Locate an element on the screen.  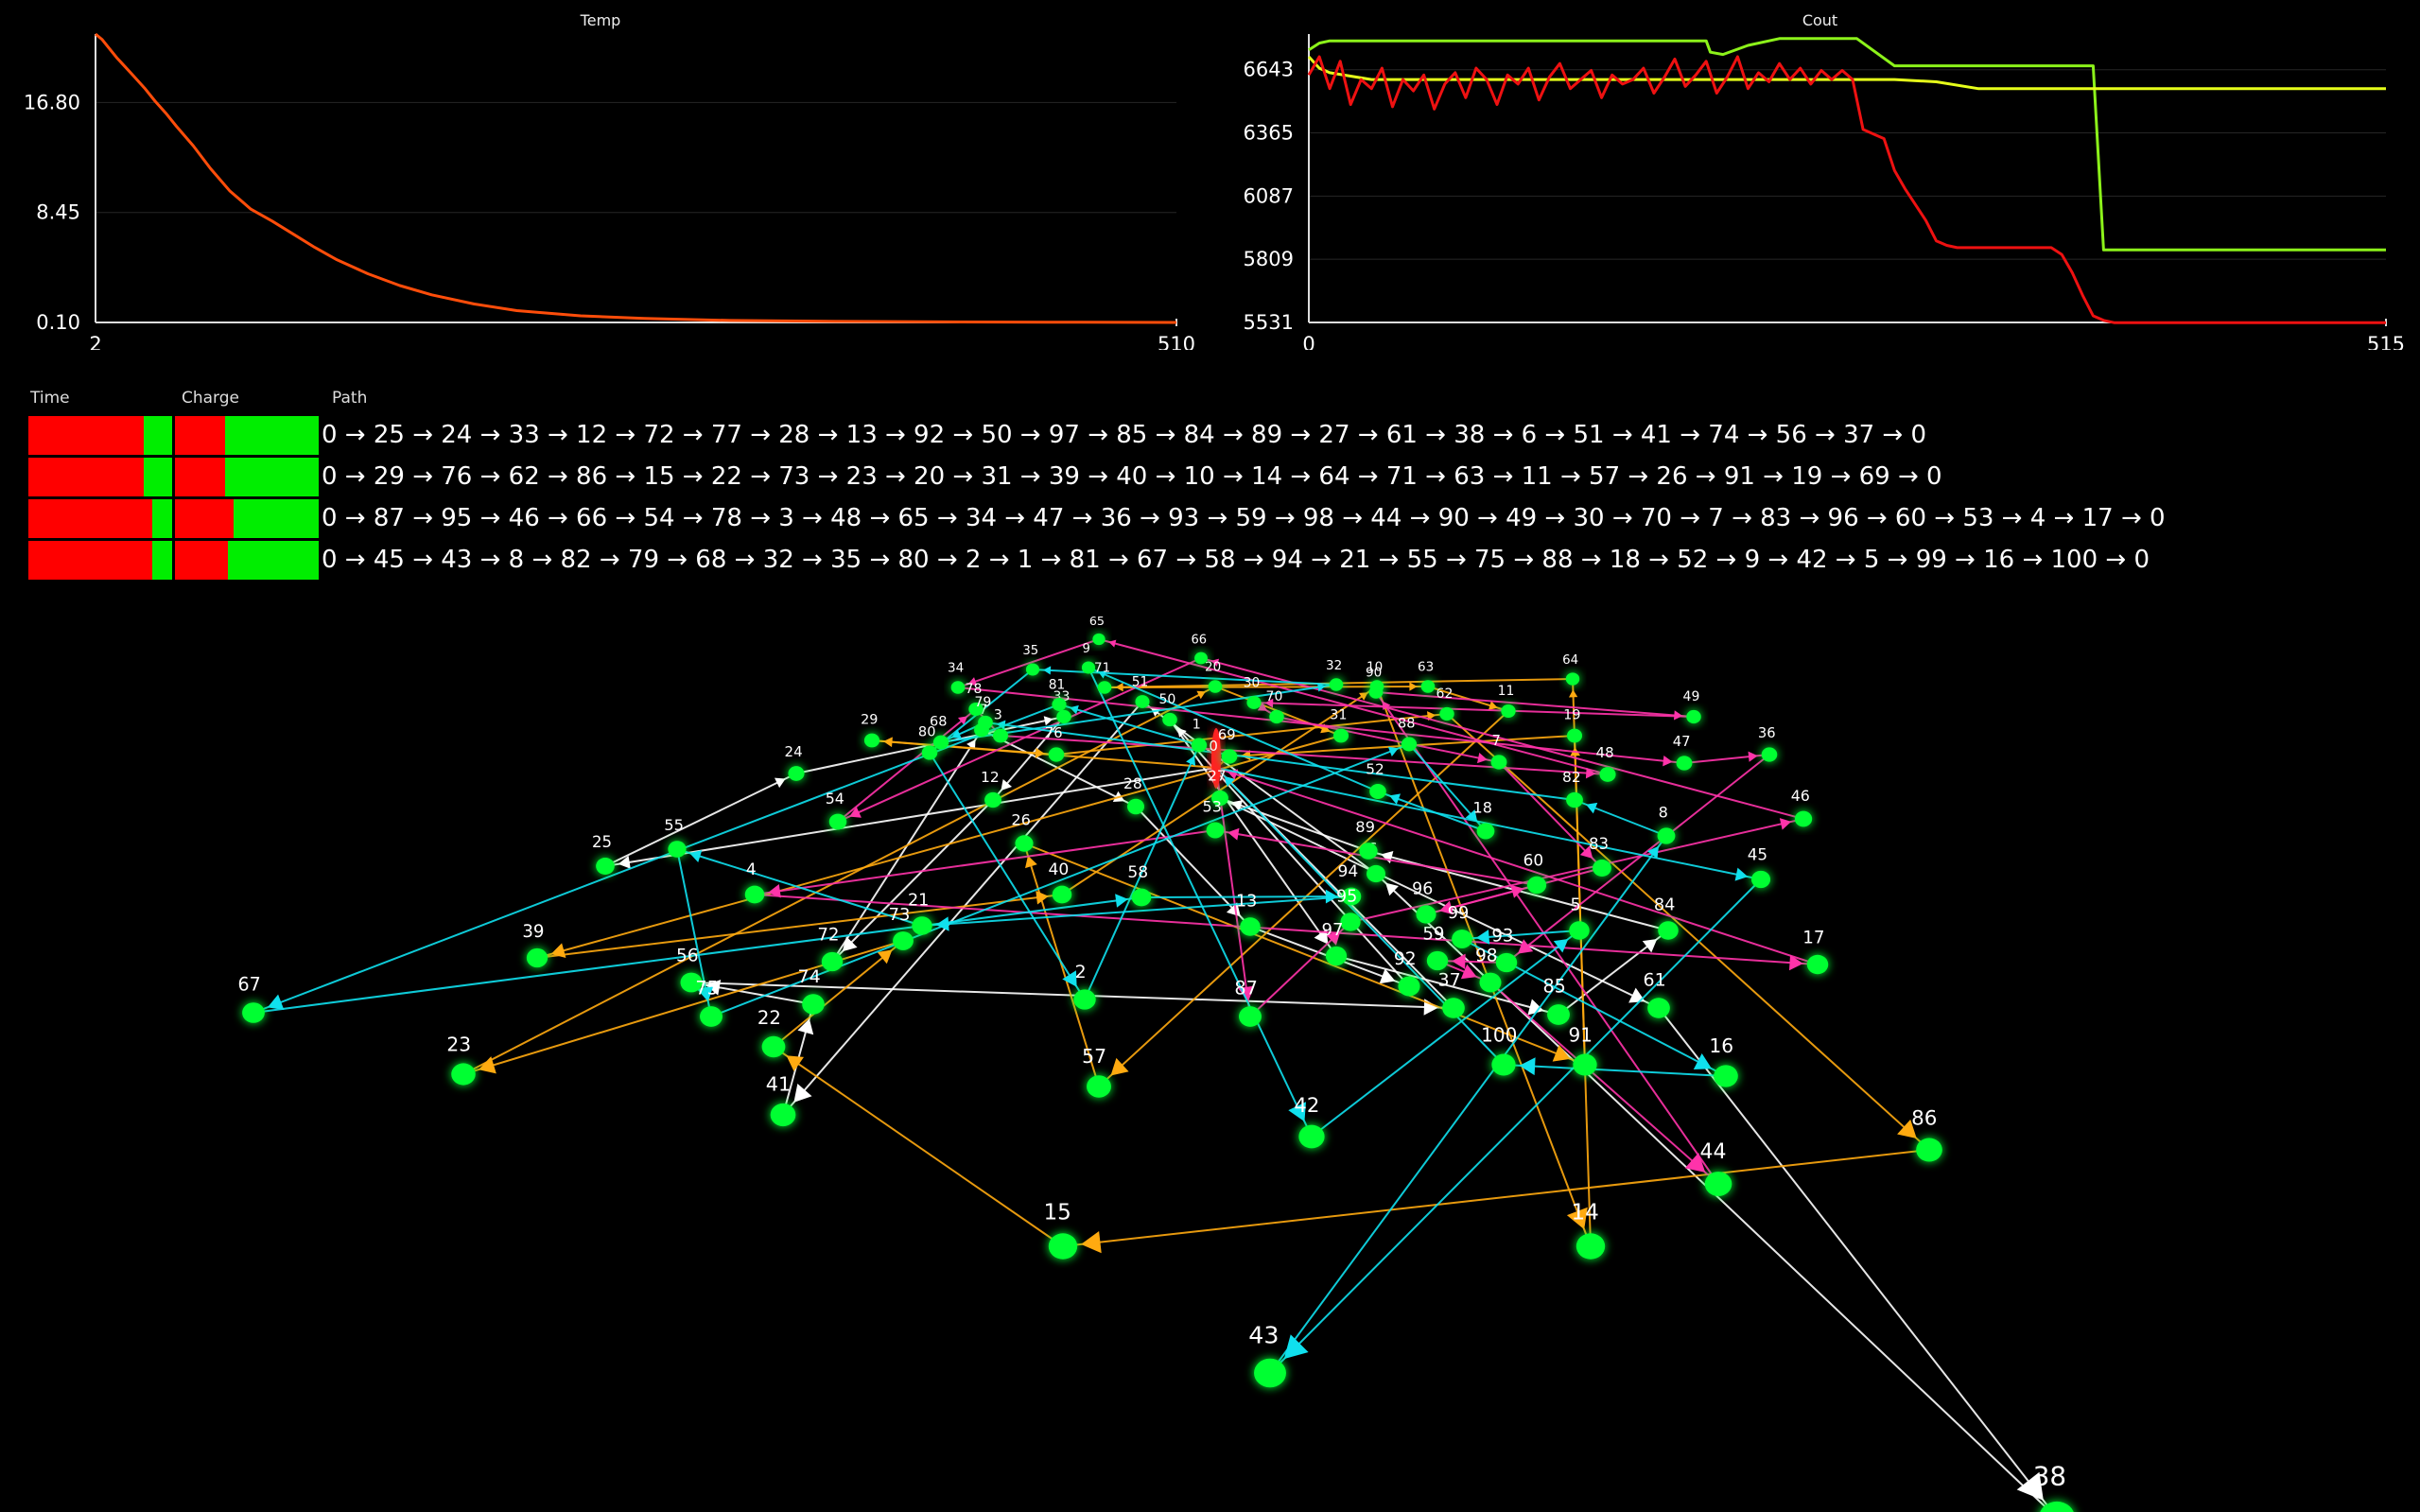
node-label: 24 is located at coordinates (794, 751).